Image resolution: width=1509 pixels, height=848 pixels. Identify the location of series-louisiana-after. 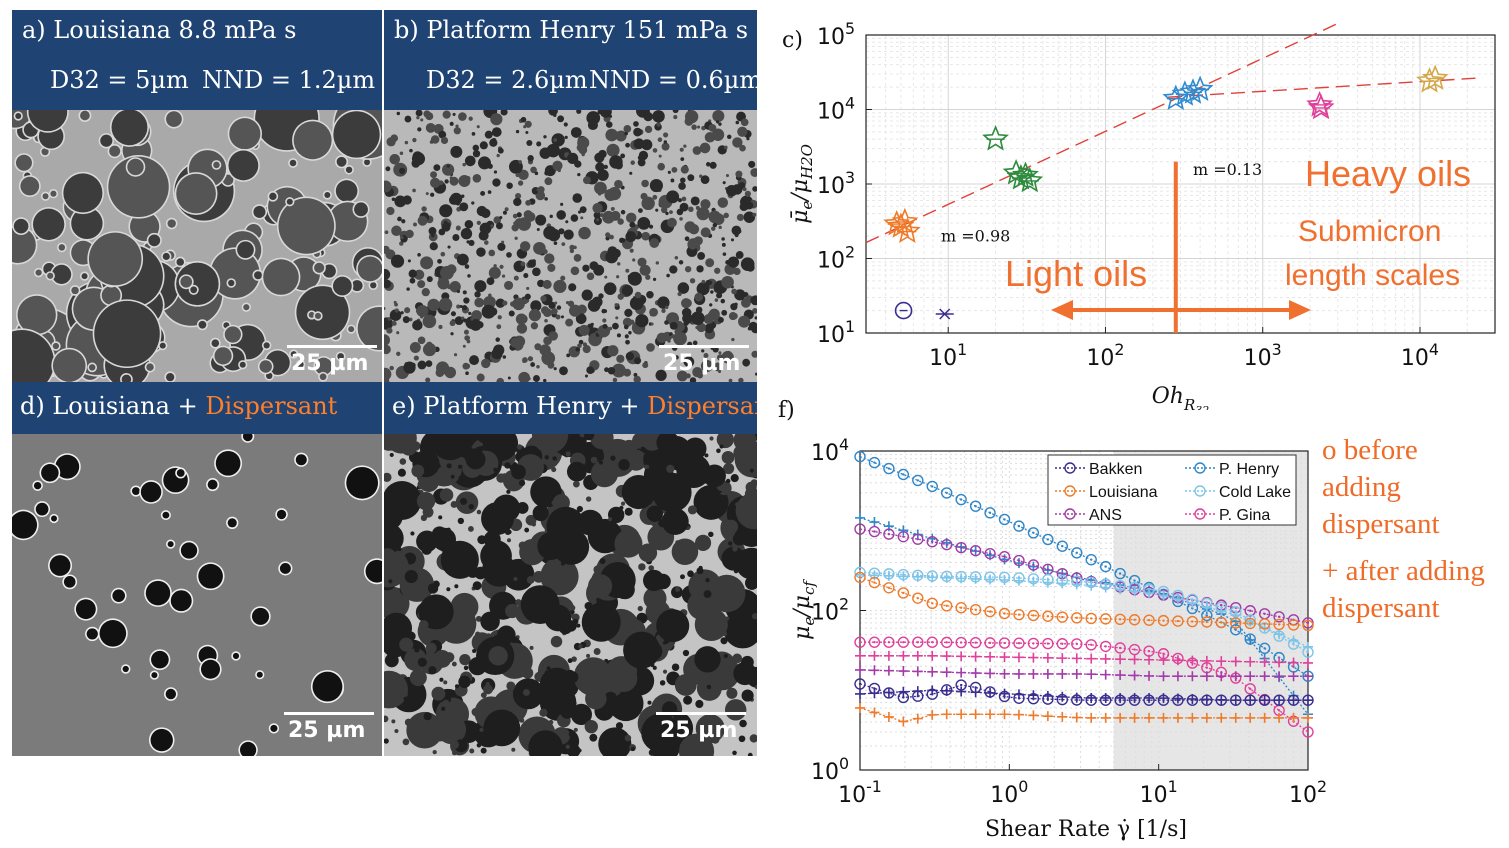
(1084, 714).